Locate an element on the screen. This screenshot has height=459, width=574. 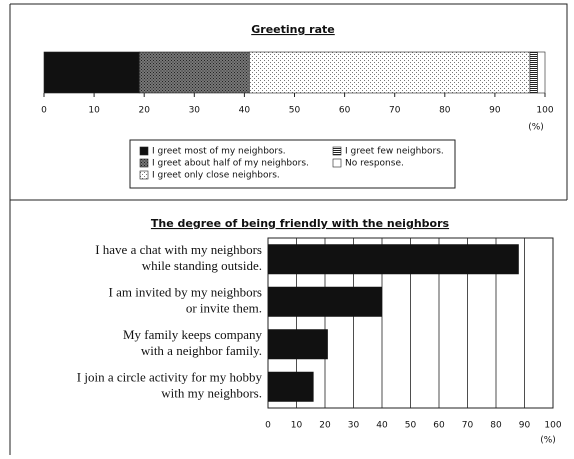
category-label: or invite them. is located at coordinates (224, 308).